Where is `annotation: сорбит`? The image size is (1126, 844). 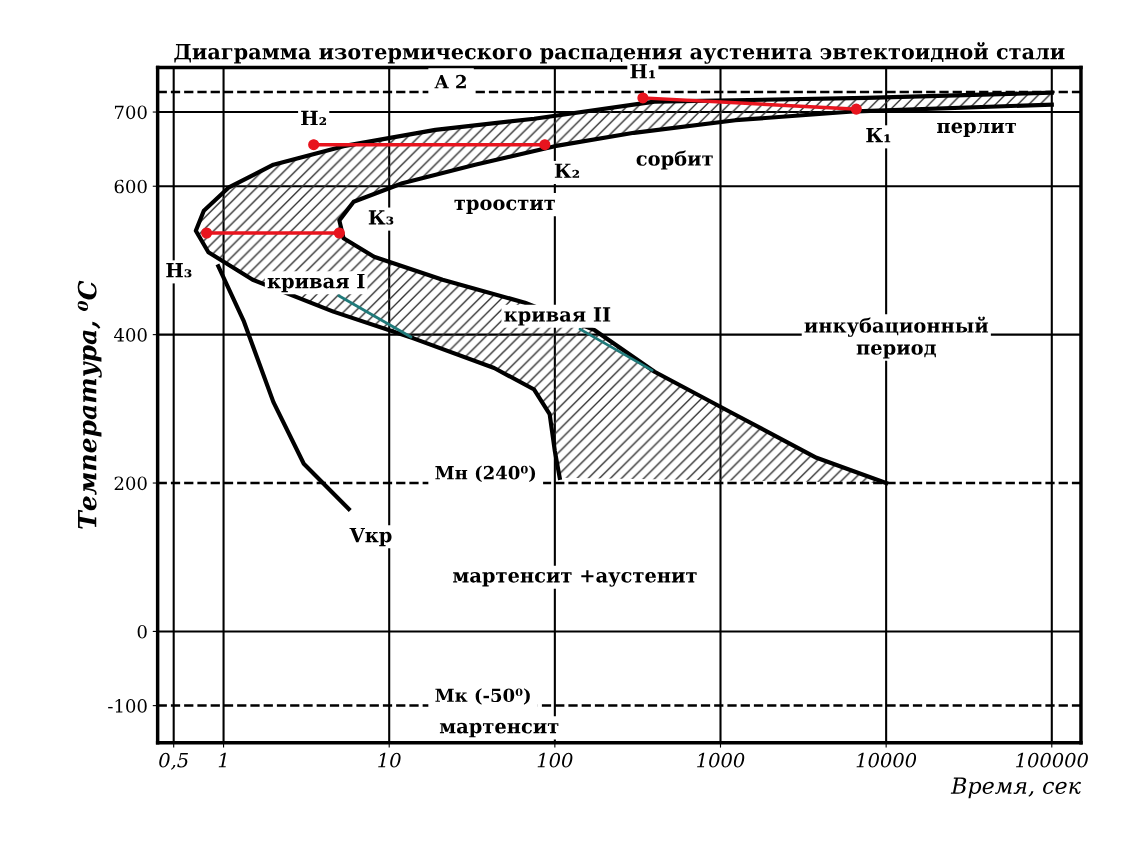
annotation: сорбит is located at coordinates (674, 160).